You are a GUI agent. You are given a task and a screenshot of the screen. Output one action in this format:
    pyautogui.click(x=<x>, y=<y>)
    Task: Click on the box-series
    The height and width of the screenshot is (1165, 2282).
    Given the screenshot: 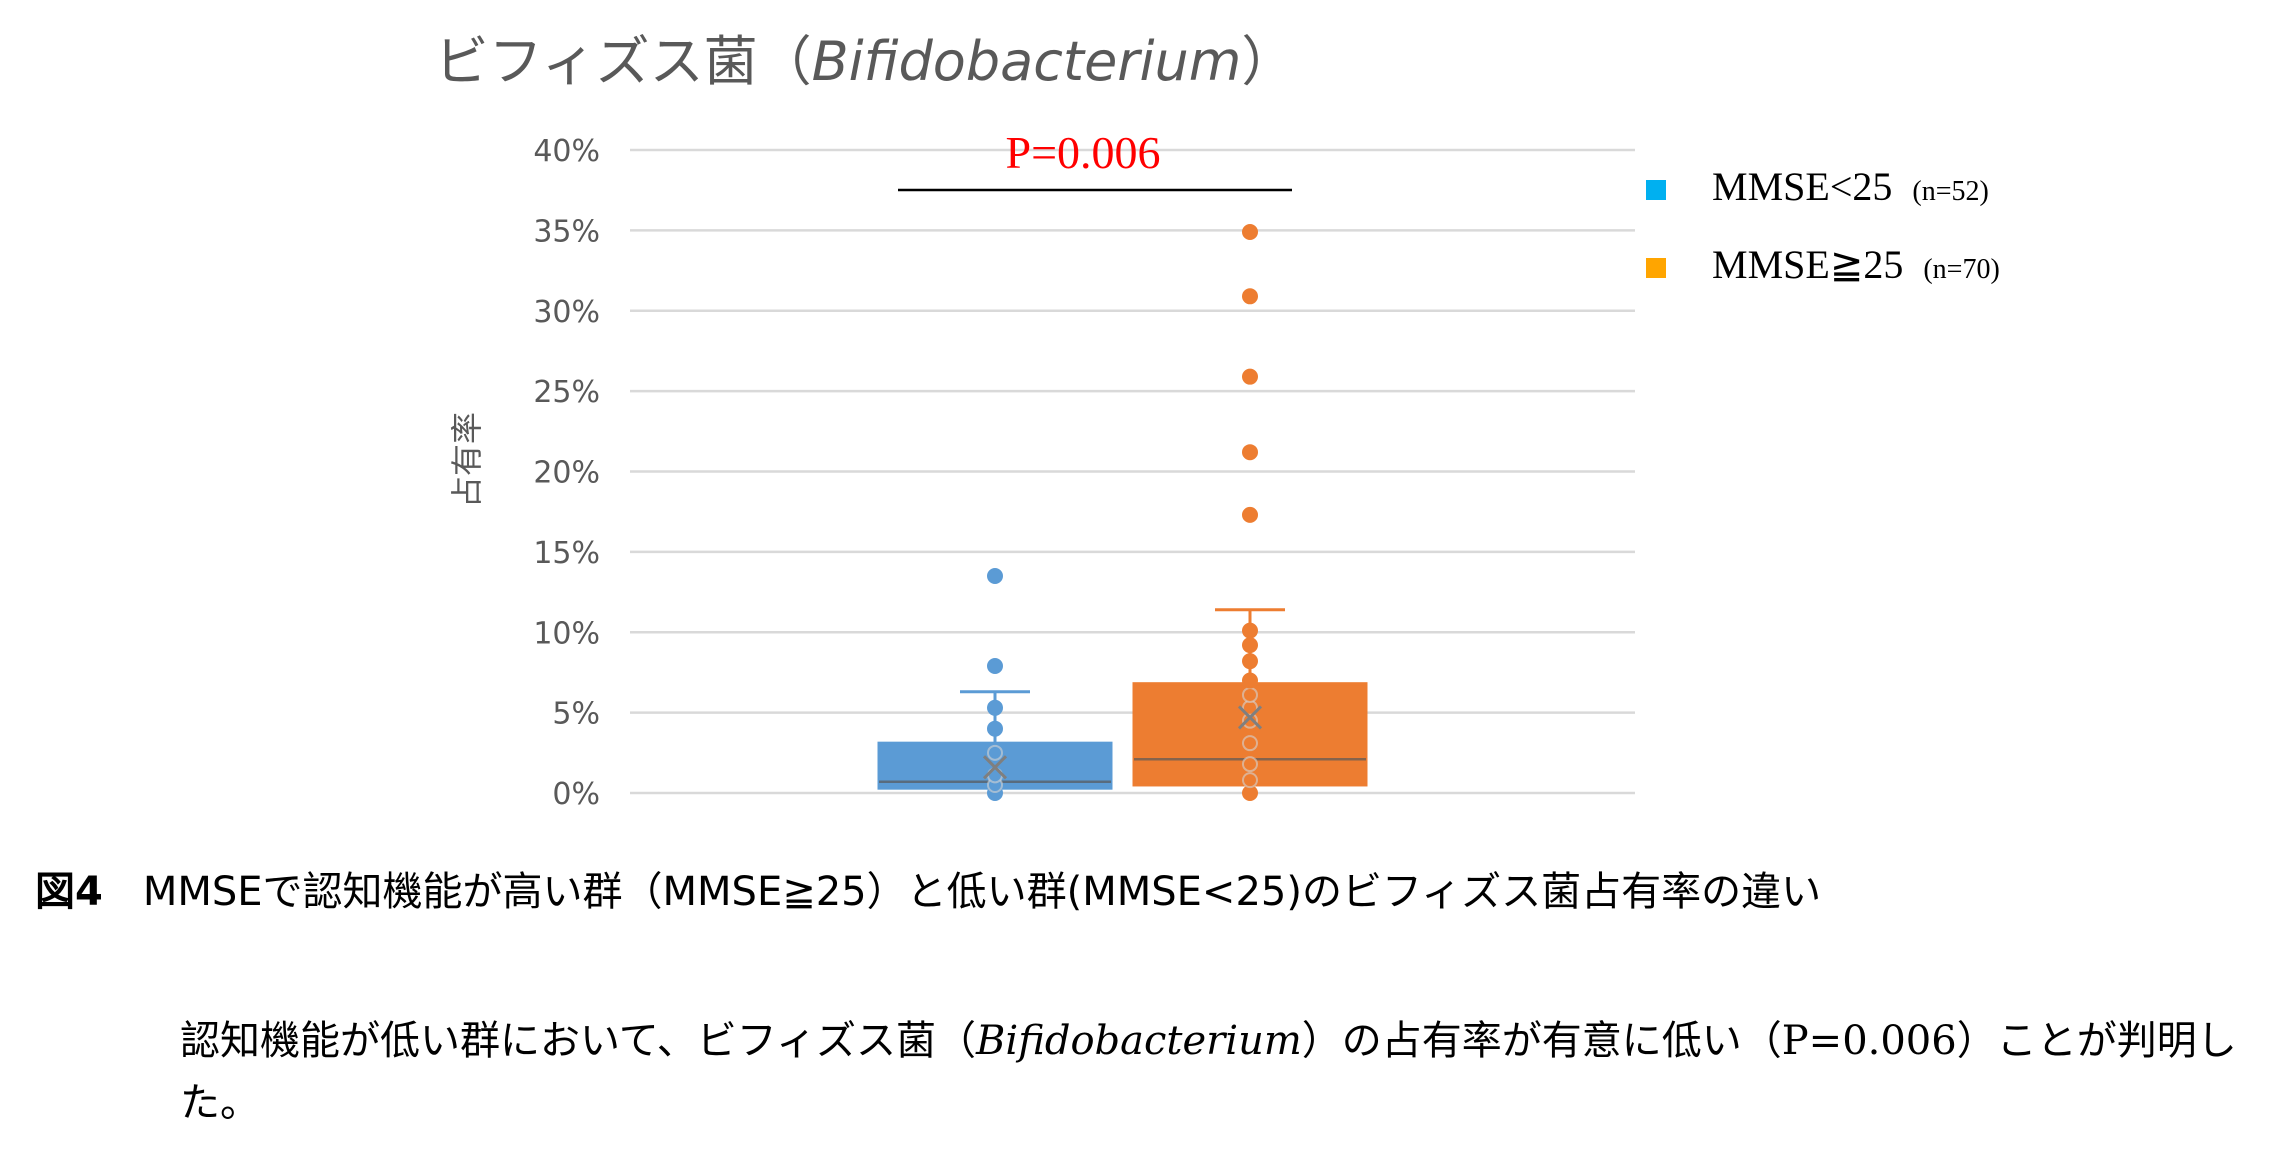 What is the action you would take?
    pyautogui.click(x=1122, y=512)
    